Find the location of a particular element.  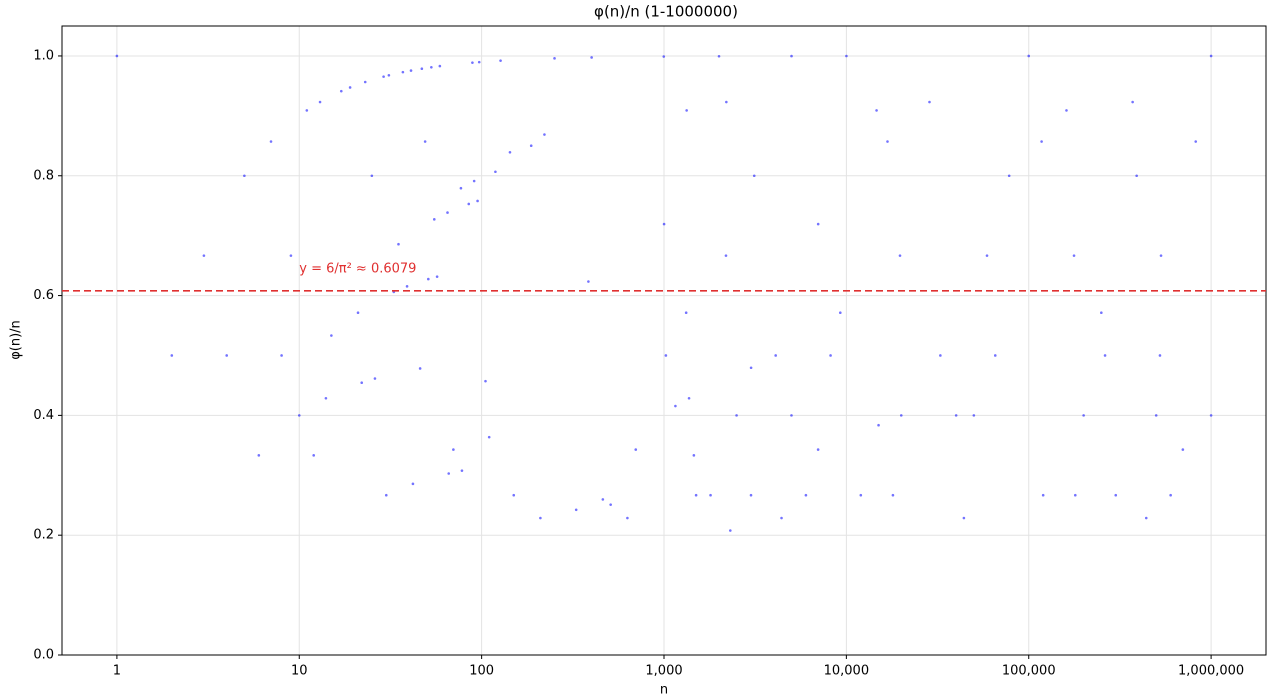

chart-title: φ(n)/n (1-1000000) is located at coordinates (666, 12).